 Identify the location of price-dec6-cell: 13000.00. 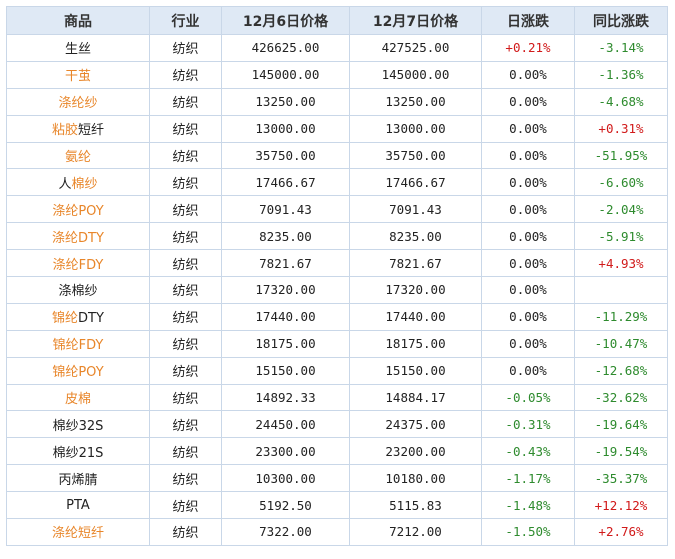
(285, 128).